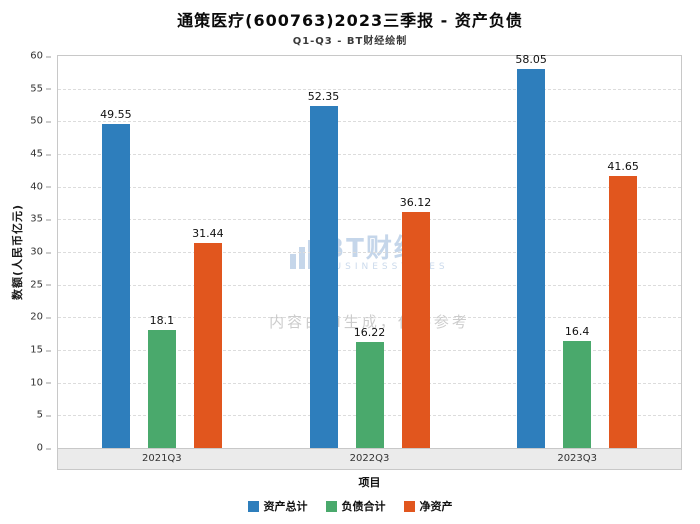 The image size is (700, 524). Describe the element at coordinates (323, 96) in the screenshot. I see `bar-value-label: 52.35` at that location.